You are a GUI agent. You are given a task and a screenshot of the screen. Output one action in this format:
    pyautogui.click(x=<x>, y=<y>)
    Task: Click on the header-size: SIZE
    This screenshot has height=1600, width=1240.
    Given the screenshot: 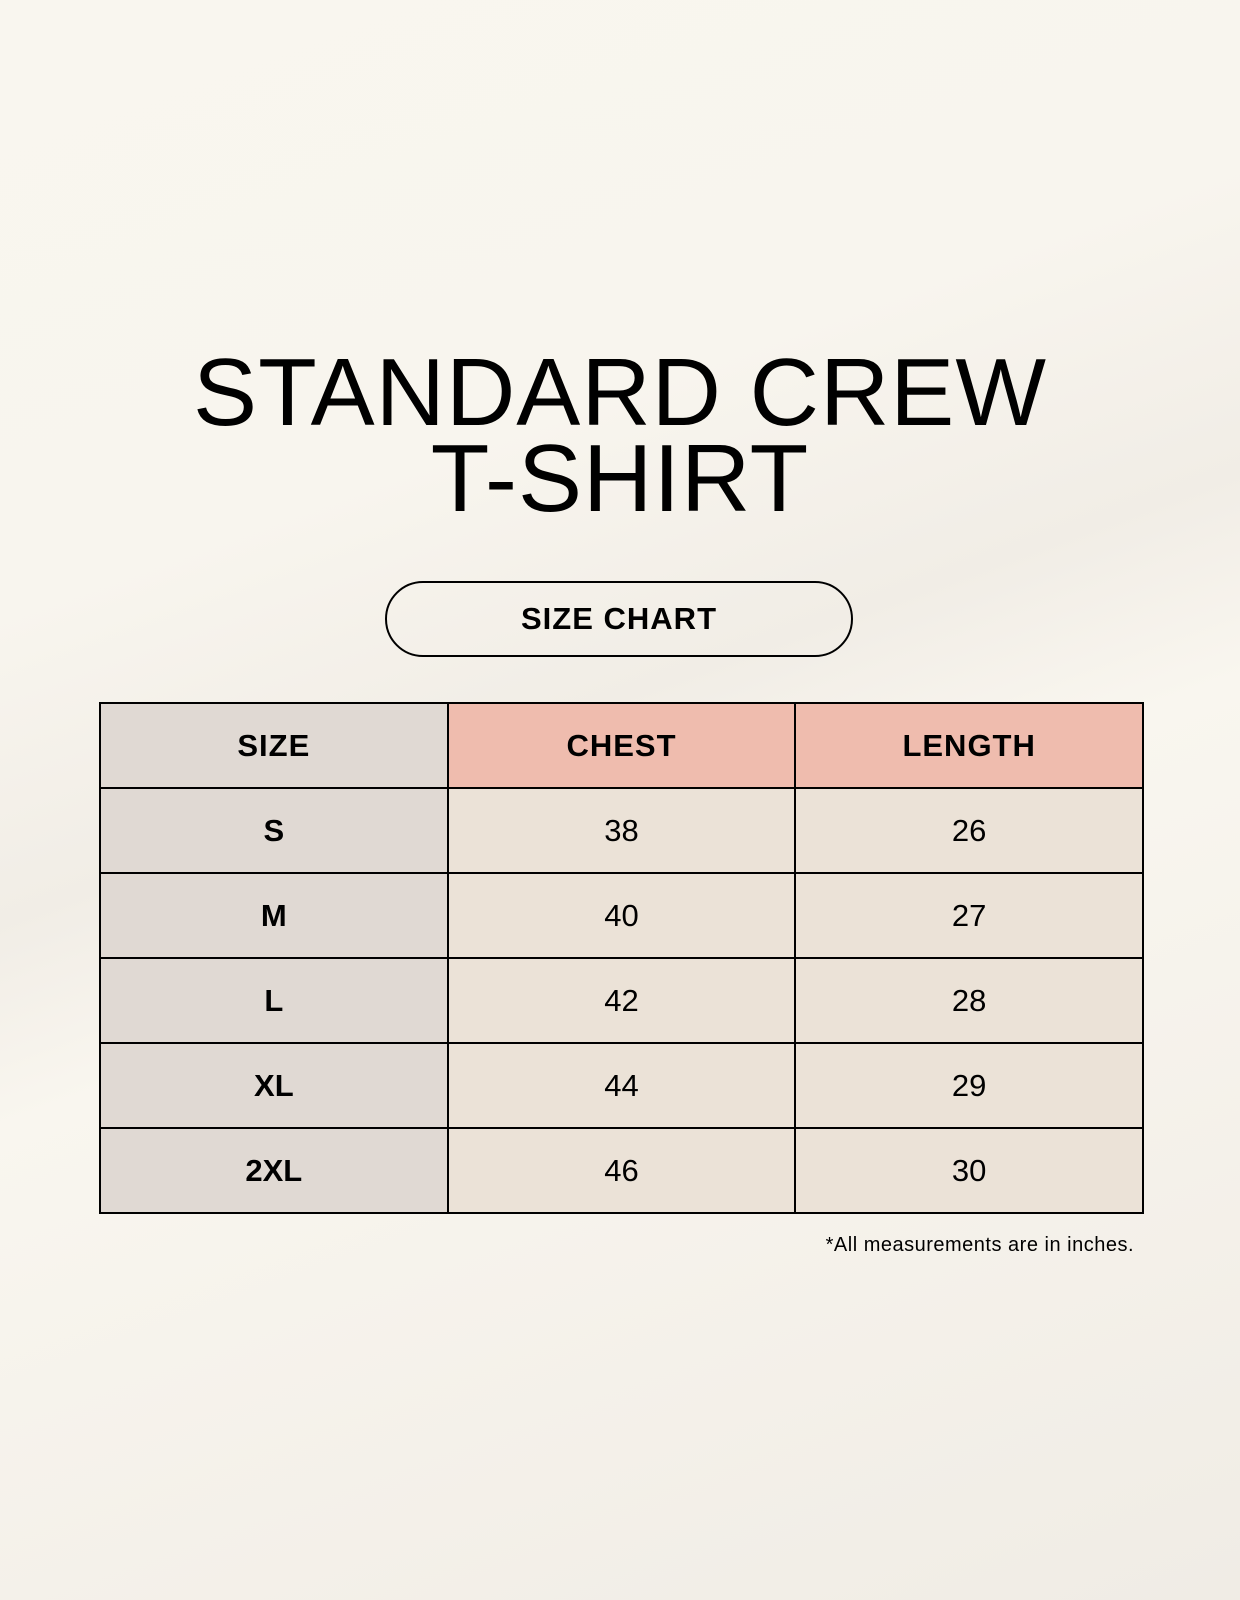 What is the action you would take?
    pyautogui.click(x=274, y=745)
    